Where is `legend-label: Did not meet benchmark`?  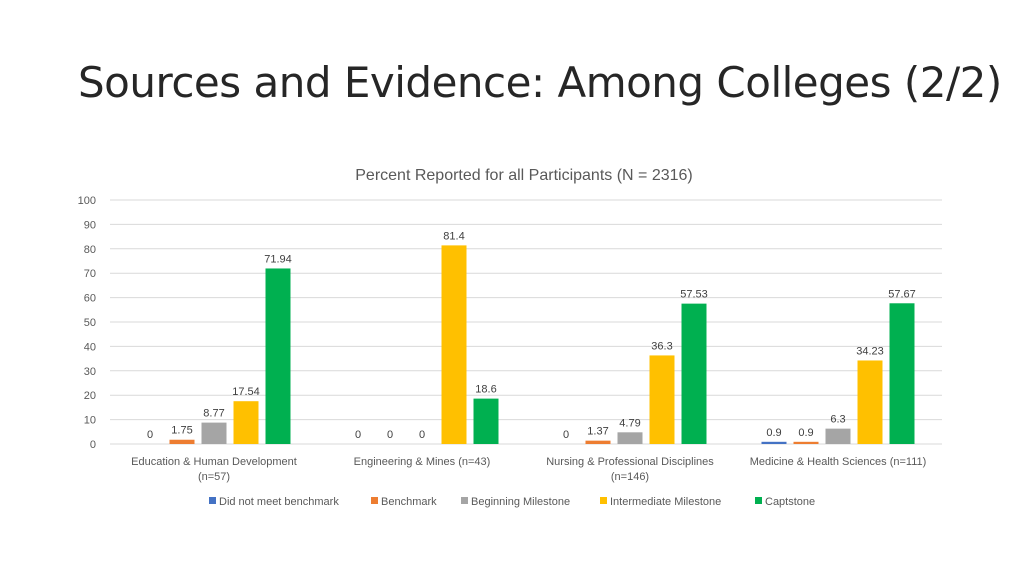 legend-label: Did not meet benchmark is located at coordinates (279, 502).